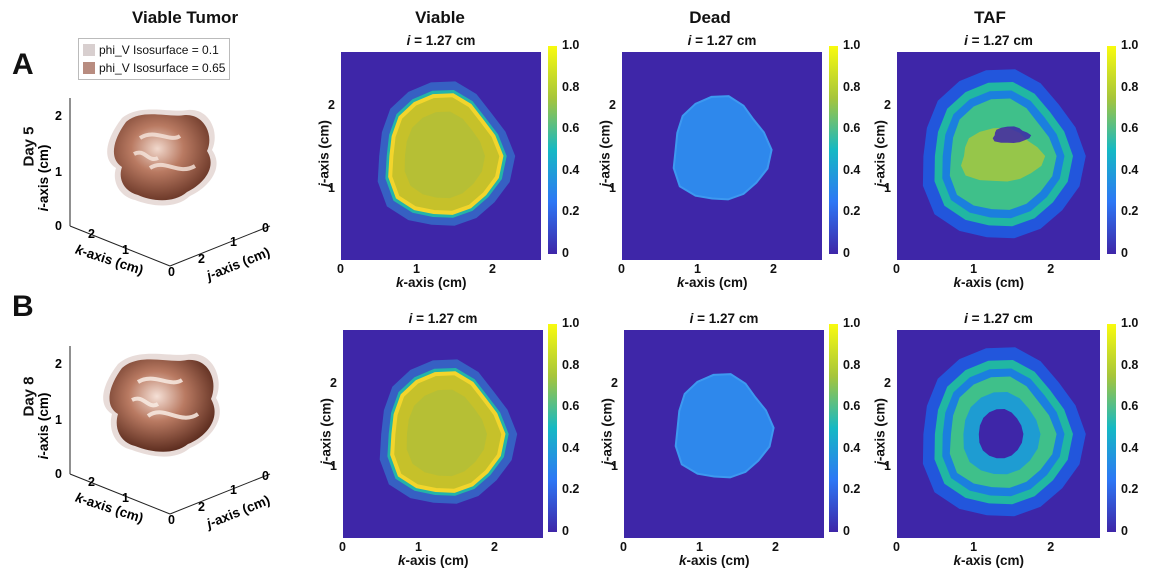  I want to click on heatmap-dead-day5, so click(722, 156).